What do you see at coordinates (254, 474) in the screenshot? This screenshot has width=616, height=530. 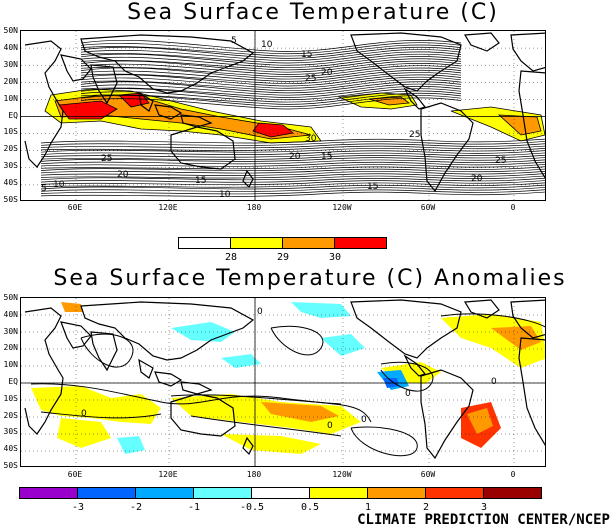 I see `lon-label: 180` at bounding box center [254, 474].